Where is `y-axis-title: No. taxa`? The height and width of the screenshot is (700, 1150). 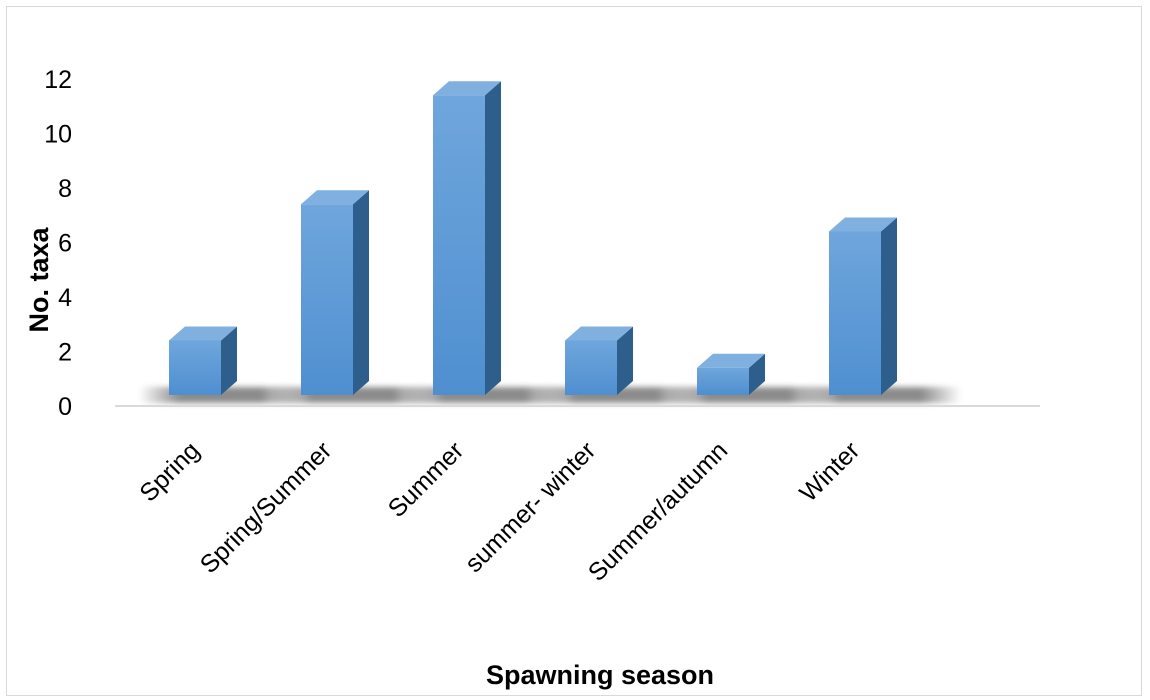
y-axis-title: No. taxa is located at coordinates (39, 280).